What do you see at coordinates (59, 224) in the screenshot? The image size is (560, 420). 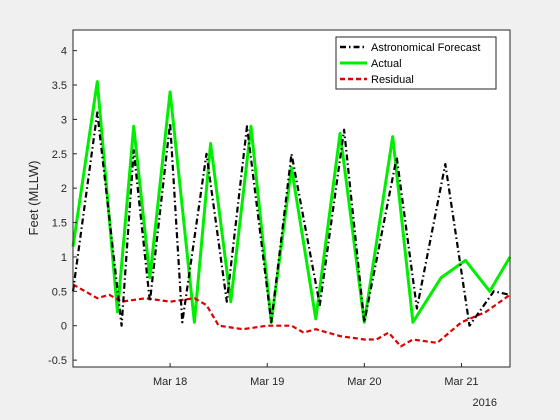 I see `y-tick-label: 1.5` at bounding box center [59, 224].